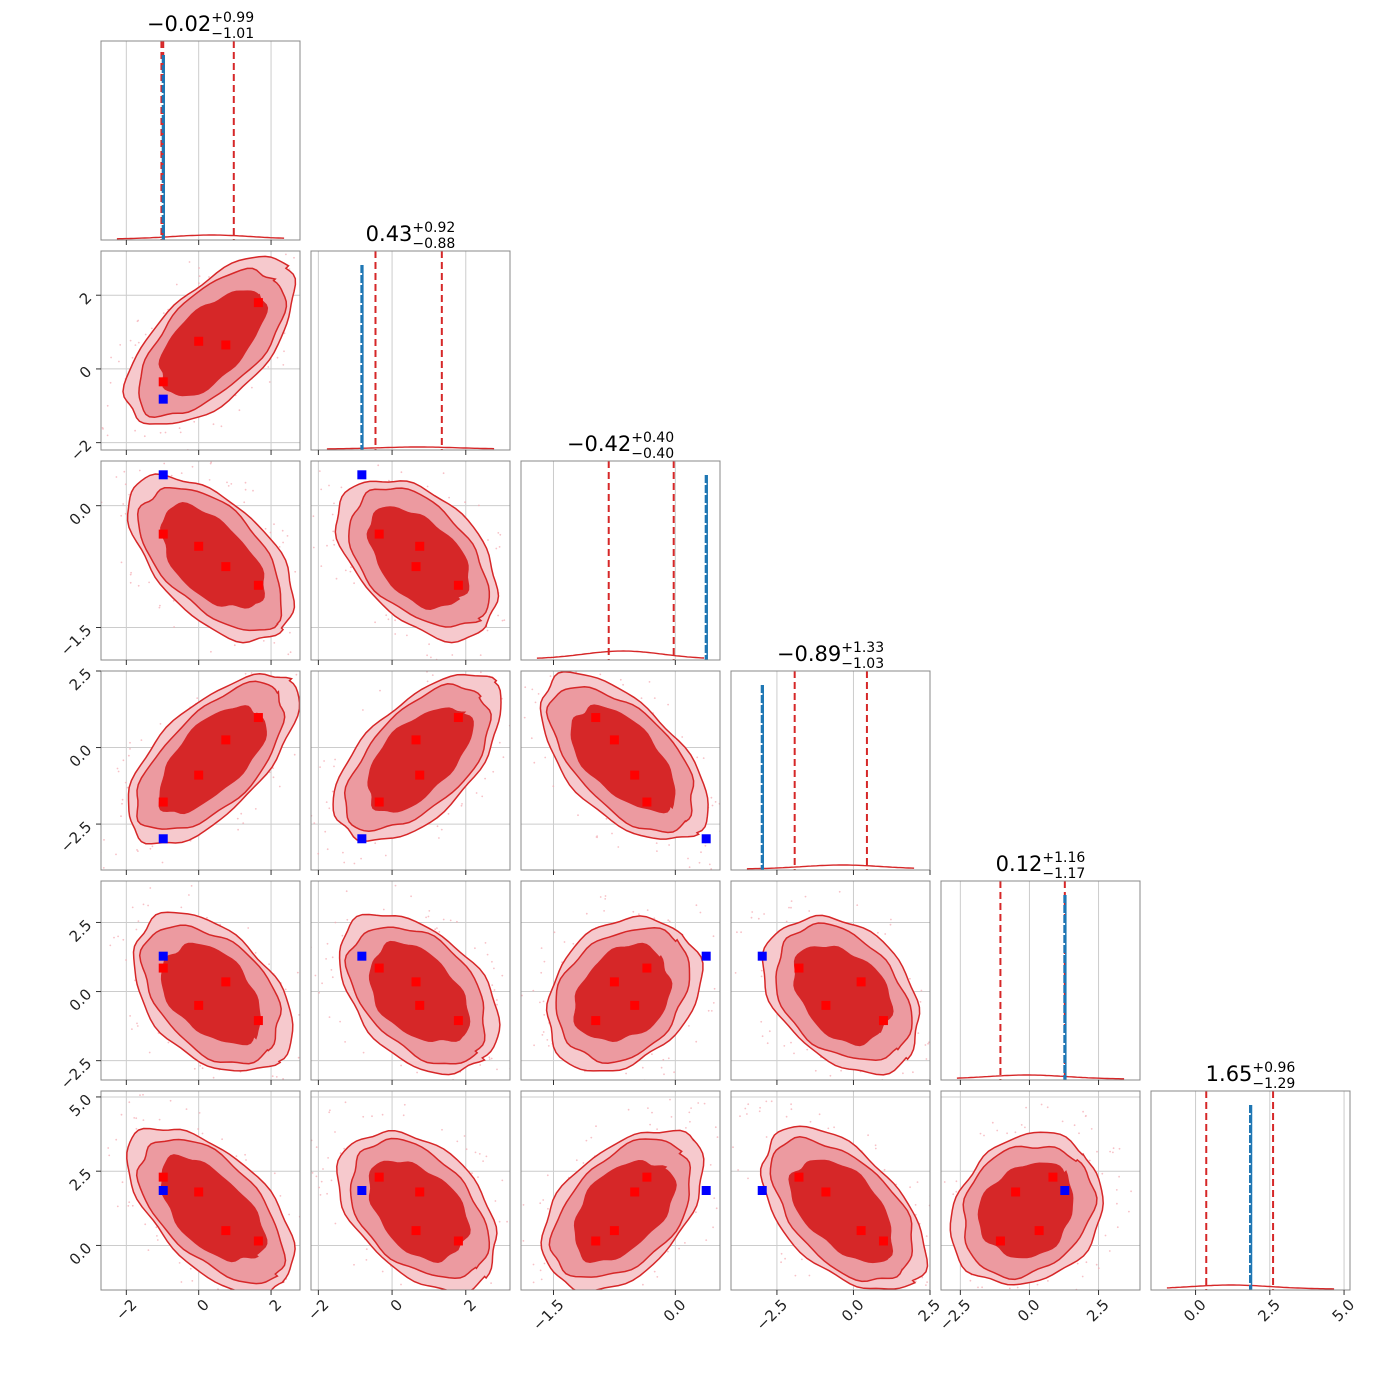  I want to click on panel-5-2: −1.5 0.0, so click(620, 1212).